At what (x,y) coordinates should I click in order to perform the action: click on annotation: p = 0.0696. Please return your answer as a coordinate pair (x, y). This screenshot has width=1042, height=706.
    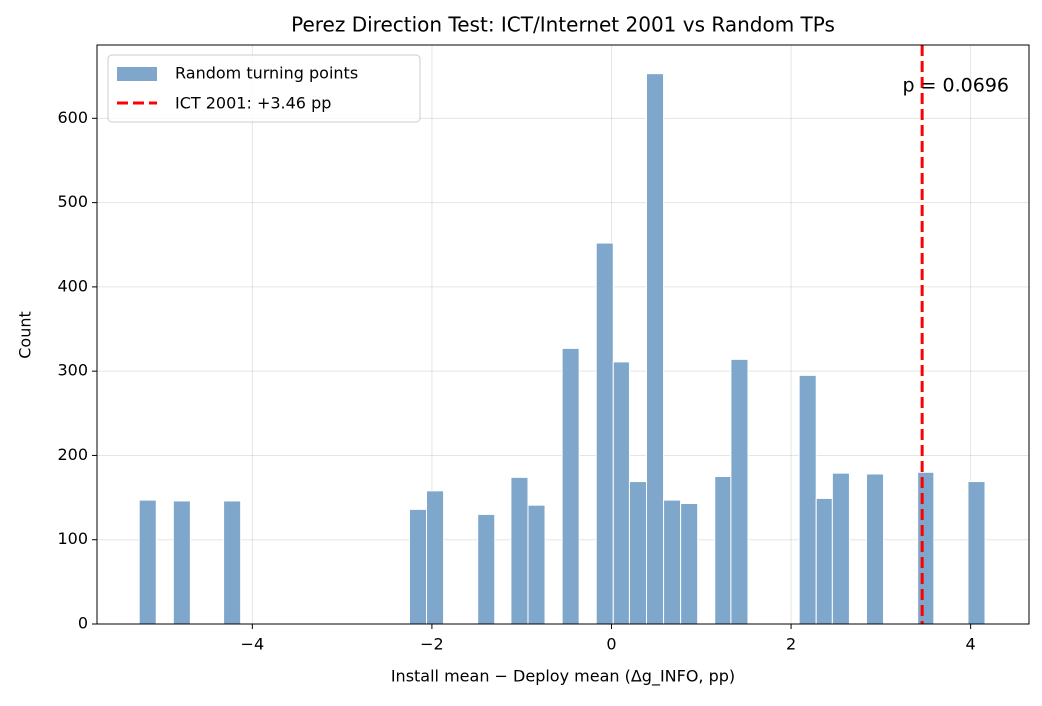
    Looking at the image, I should click on (955, 86).